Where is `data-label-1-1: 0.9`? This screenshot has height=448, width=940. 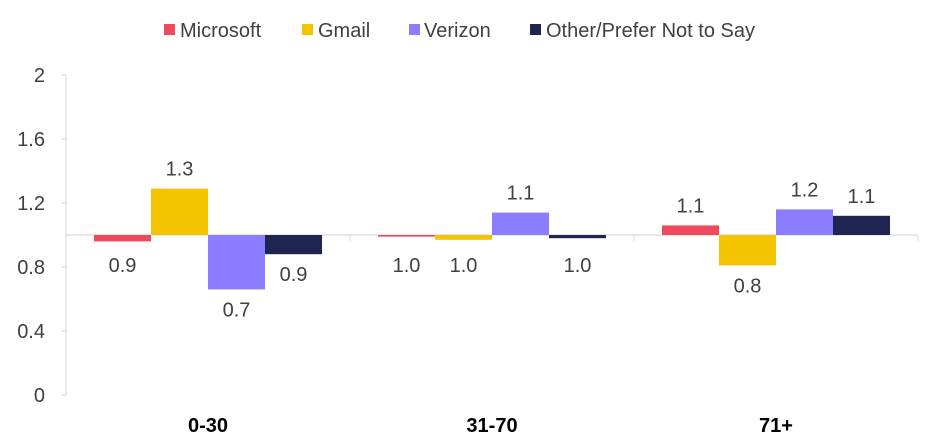
data-label-1-1: 0.9 is located at coordinates (123, 266).